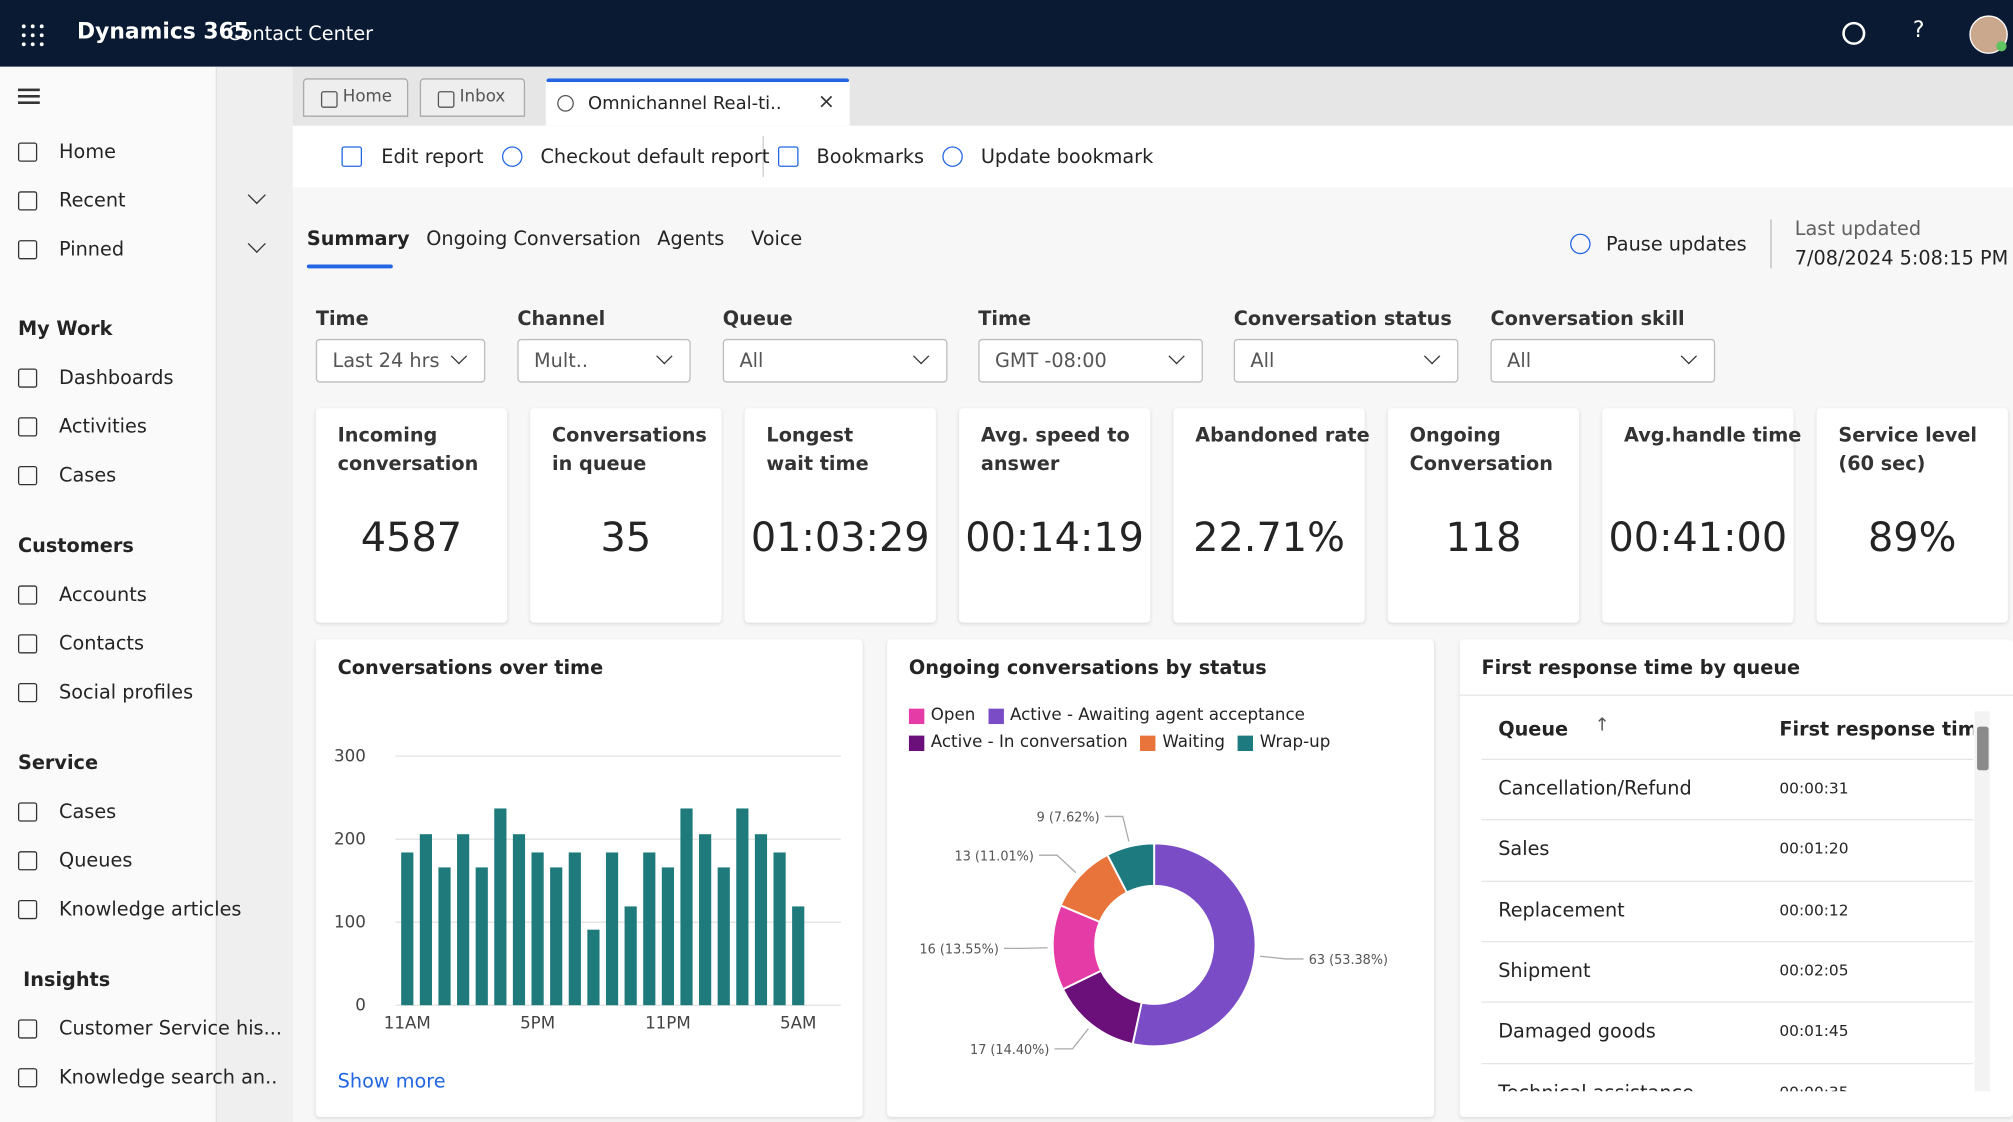 The image size is (2013, 1122). I want to click on tab-underline, so click(349, 266).